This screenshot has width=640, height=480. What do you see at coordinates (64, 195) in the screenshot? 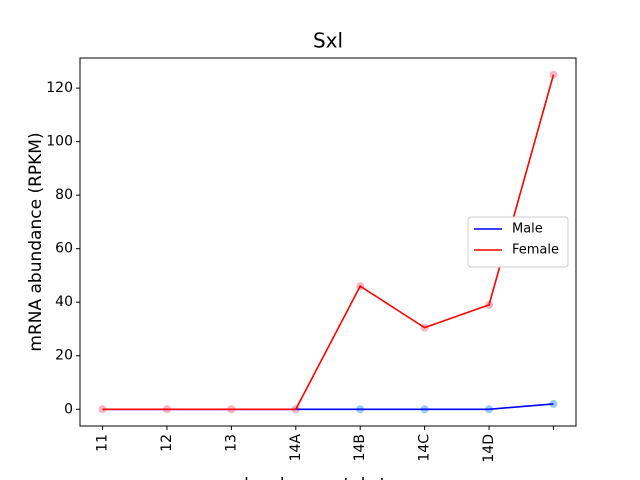
I see `y-tick-label: 80` at bounding box center [64, 195].